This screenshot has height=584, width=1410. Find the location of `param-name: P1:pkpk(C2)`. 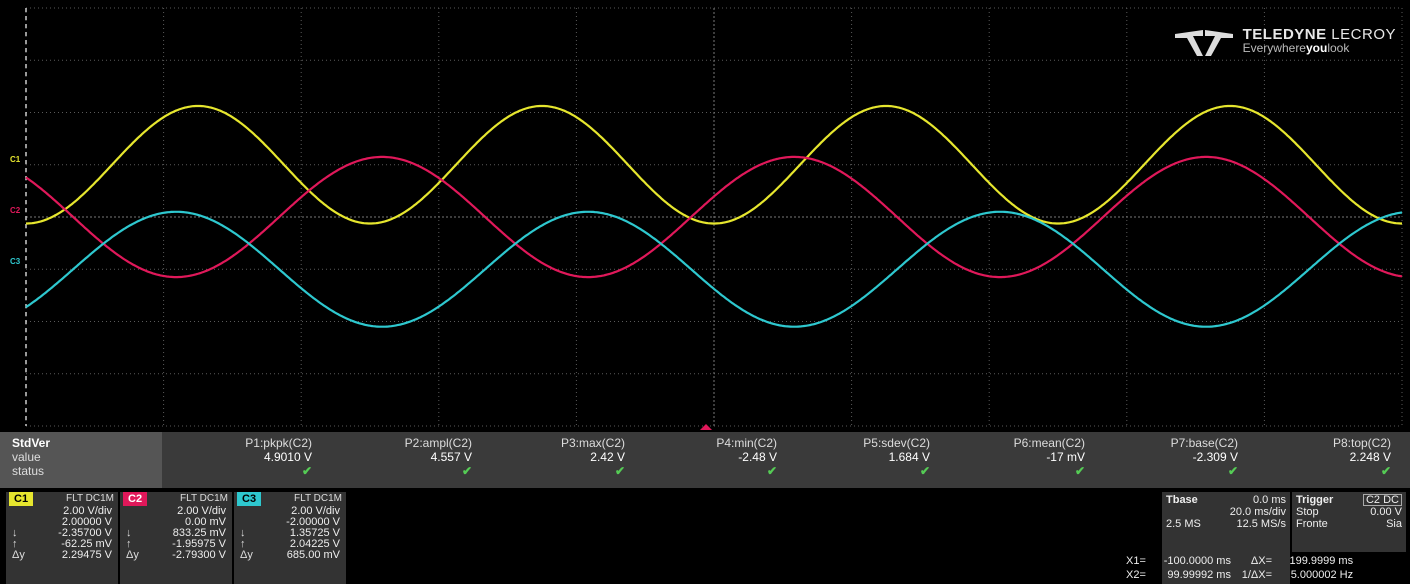

param-name: P1:pkpk(C2) is located at coordinates (278, 443).